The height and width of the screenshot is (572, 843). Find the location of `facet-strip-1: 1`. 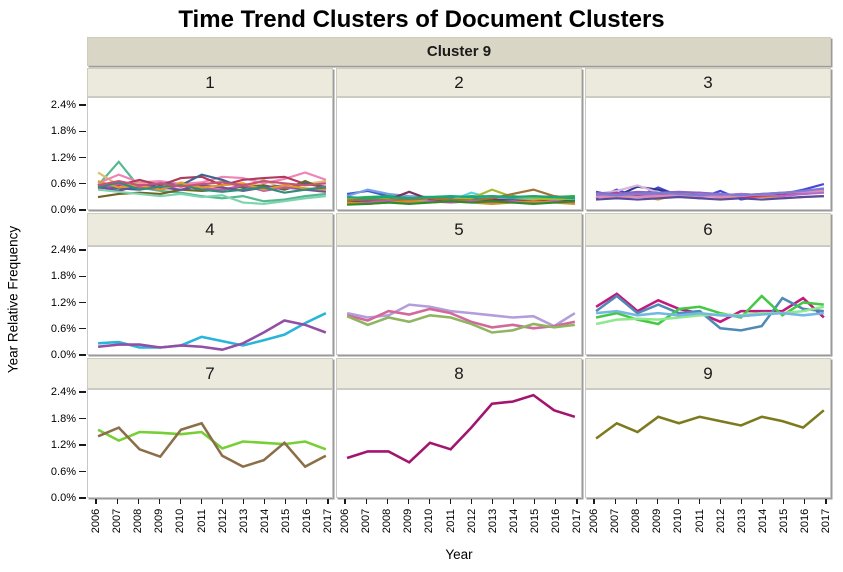

facet-strip-1: 1 is located at coordinates (210, 82).